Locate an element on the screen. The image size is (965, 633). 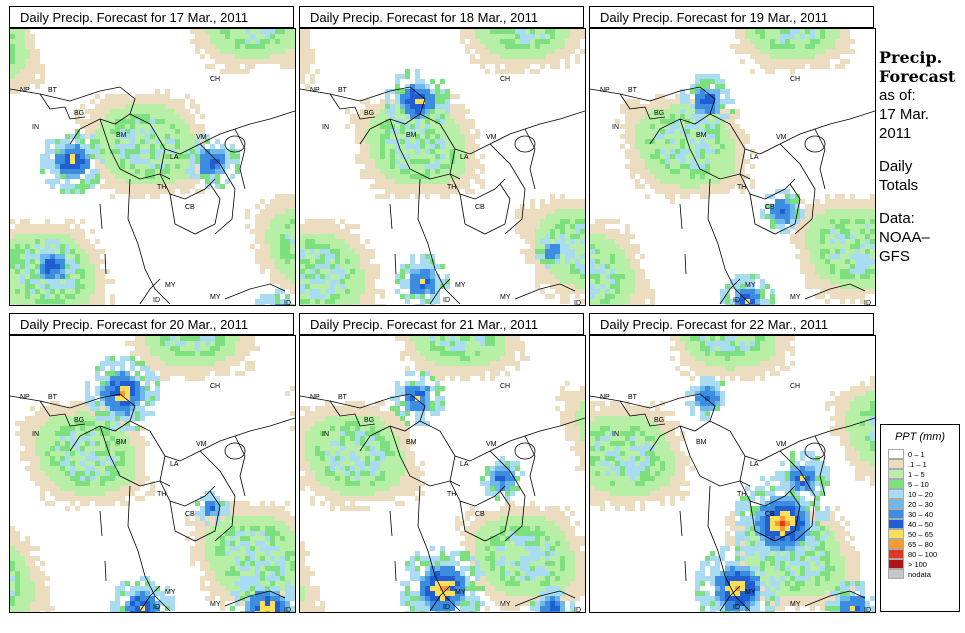
legend-label: 80 – 100 is located at coordinates (923, 554).